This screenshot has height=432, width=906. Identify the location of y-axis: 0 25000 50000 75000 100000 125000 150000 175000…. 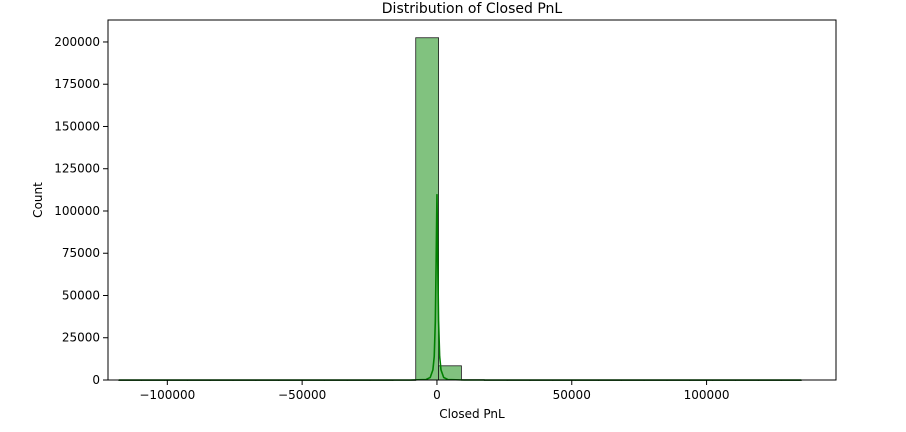
(81, 211).